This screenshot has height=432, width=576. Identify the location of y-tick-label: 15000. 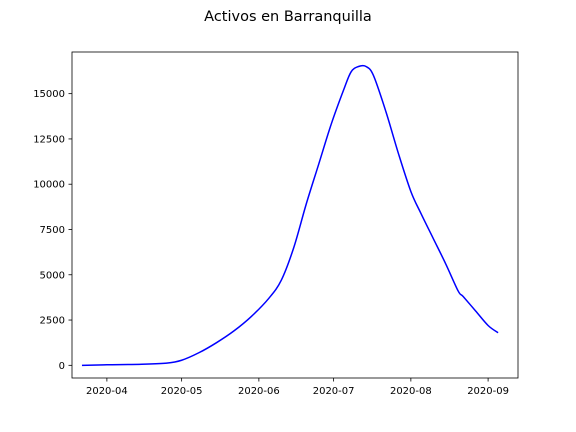
(49, 94).